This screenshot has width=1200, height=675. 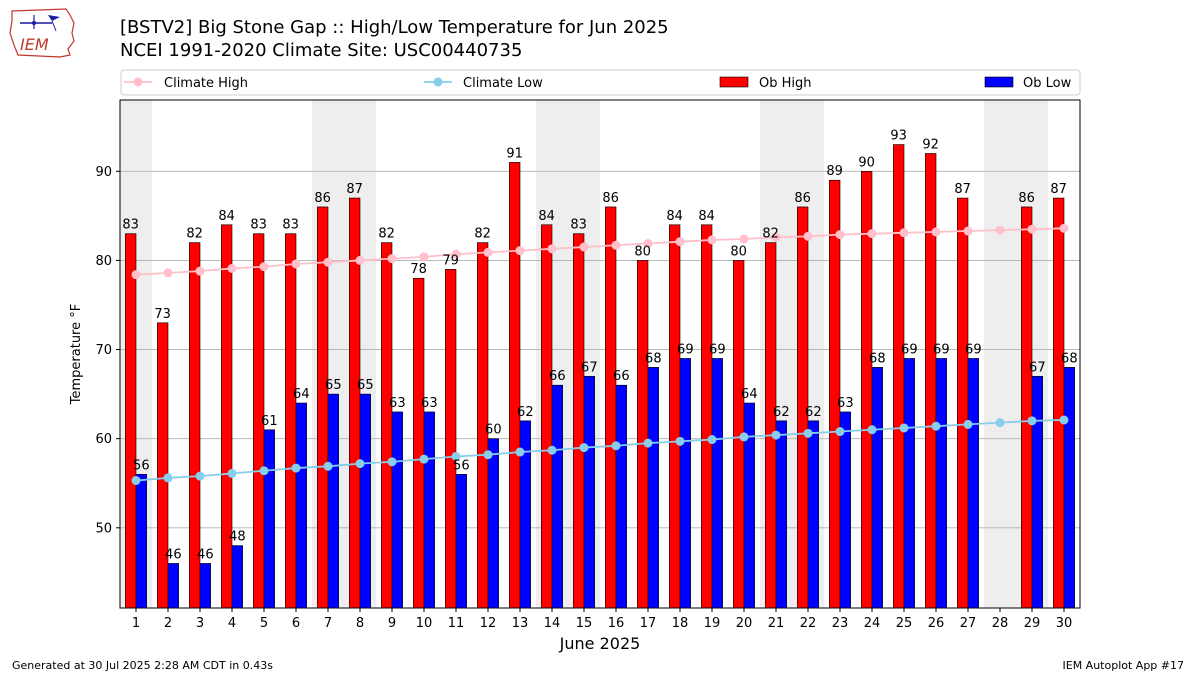 I want to click on x-tick-label: 28, so click(x=1000, y=623).